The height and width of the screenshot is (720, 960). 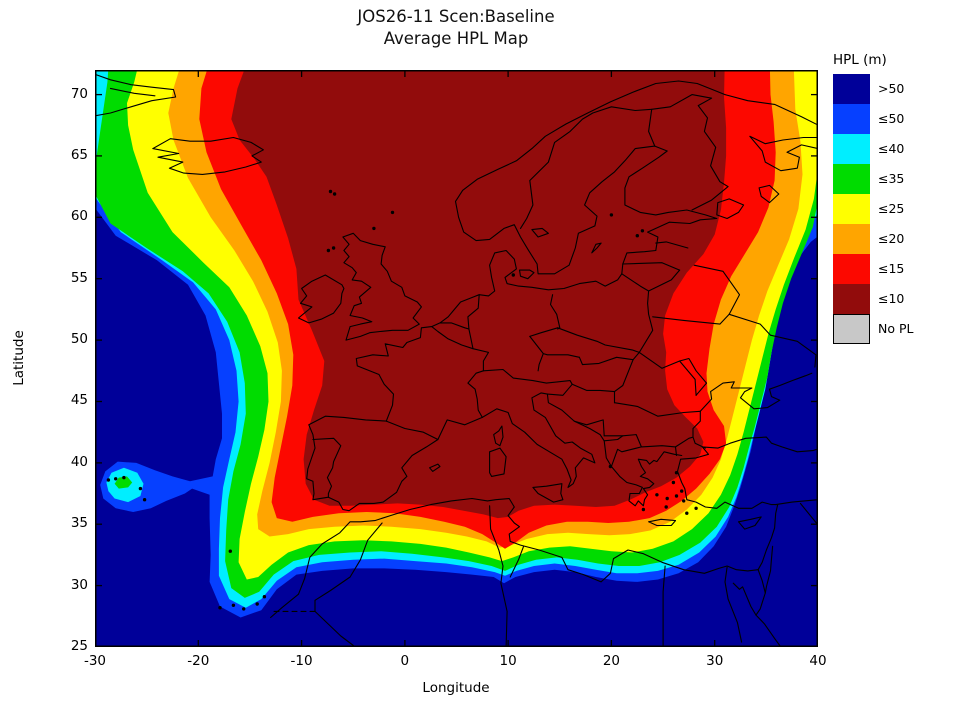 What do you see at coordinates (895, 149) in the screenshot?
I see `legend-entry: ≤40` at bounding box center [895, 149].